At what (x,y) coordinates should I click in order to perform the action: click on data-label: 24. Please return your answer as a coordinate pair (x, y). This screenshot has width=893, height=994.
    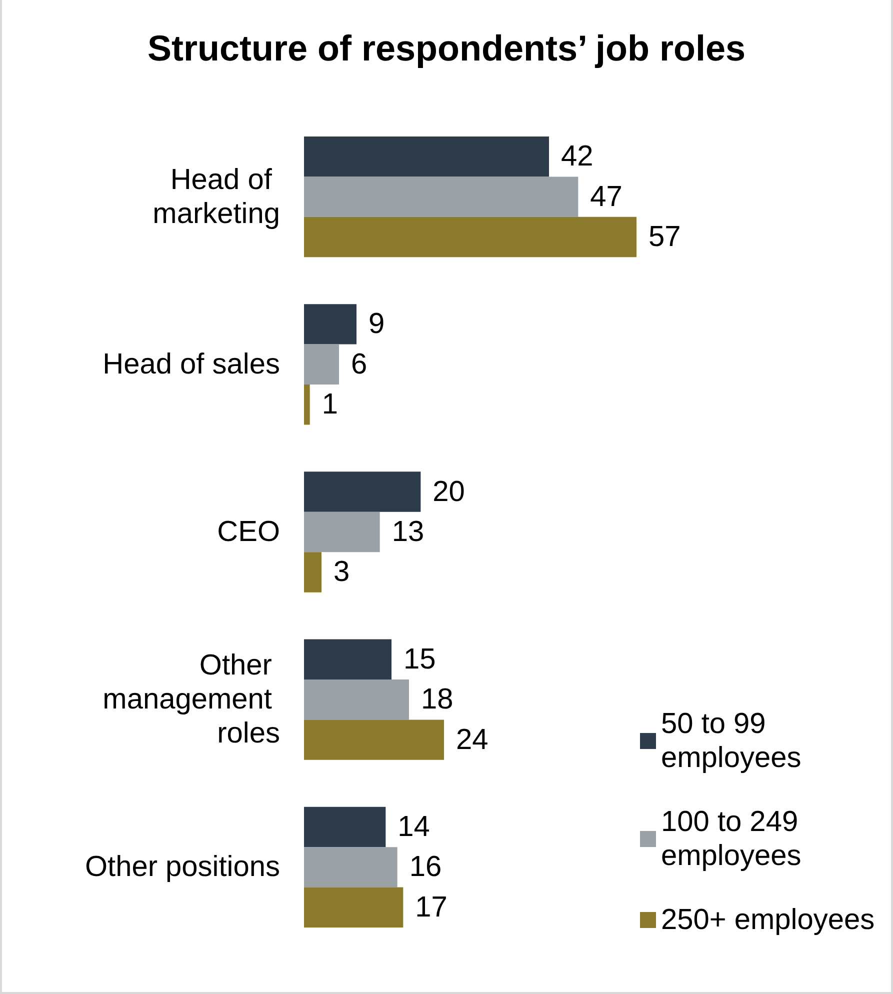
    Looking at the image, I should click on (472, 740).